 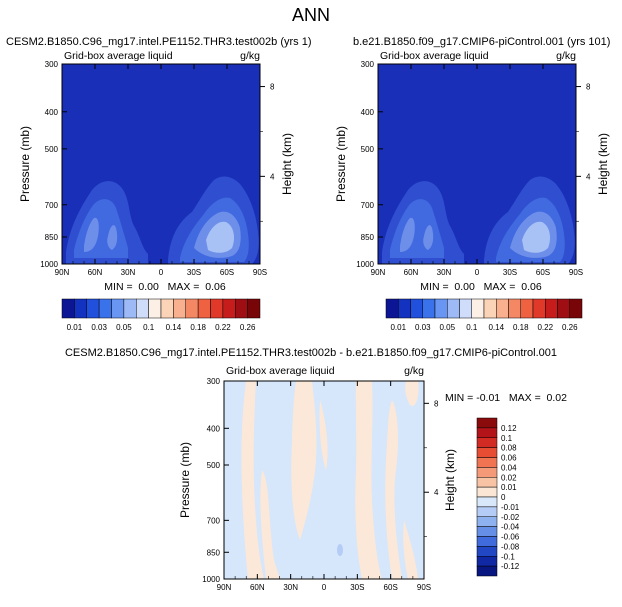 What do you see at coordinates (508, 556) in the screenshot?
I see `colorbar-label: -0.1` at bounding box center [508, 556].